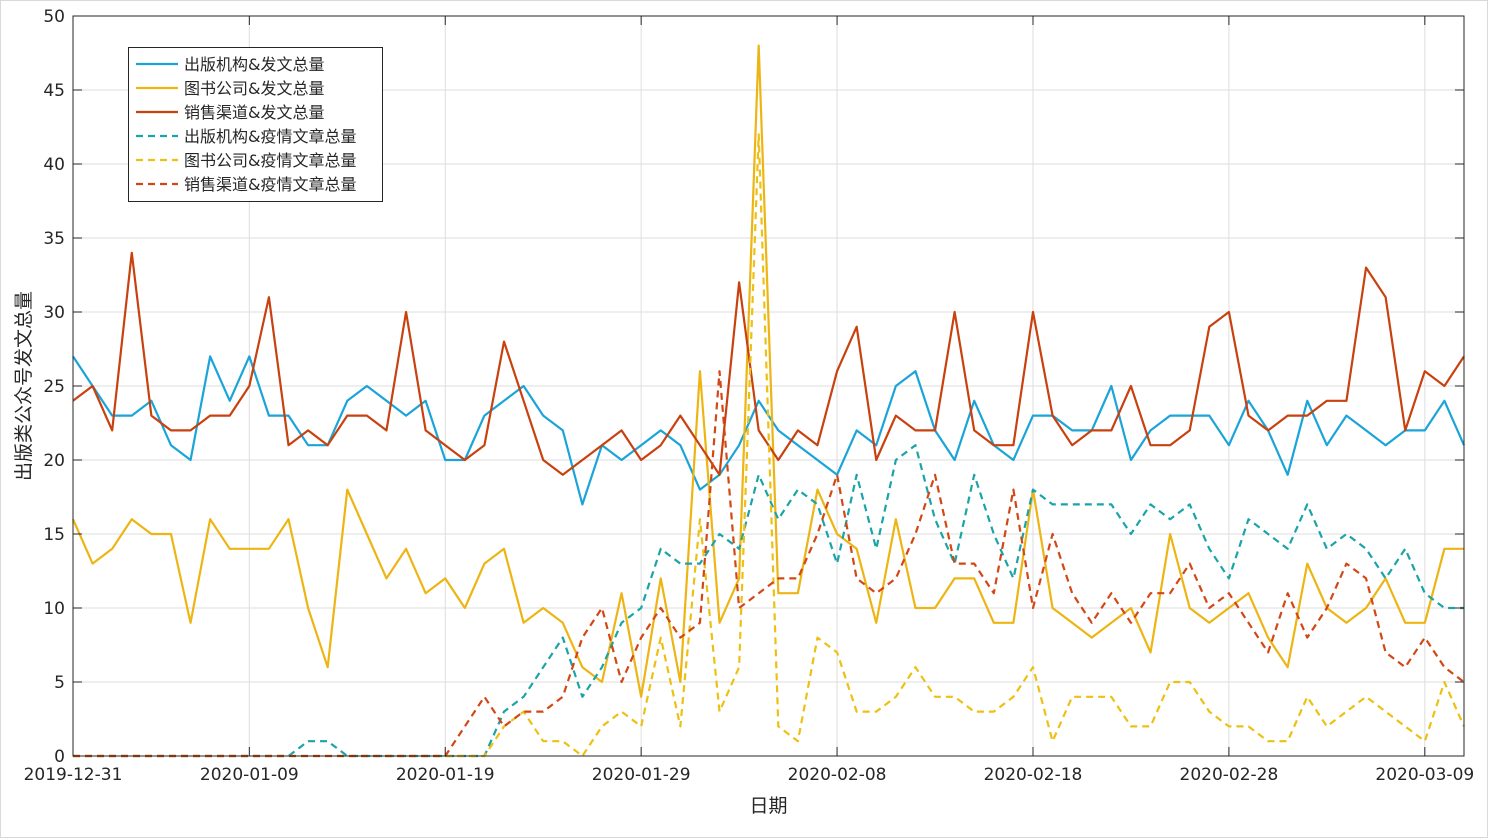 The height and width of the screenshot is (838, 1488). What do you see at coordinates (54, 387) in the screenshot?
I see `y-tick-label: 25` at bounding box center [54, 387].